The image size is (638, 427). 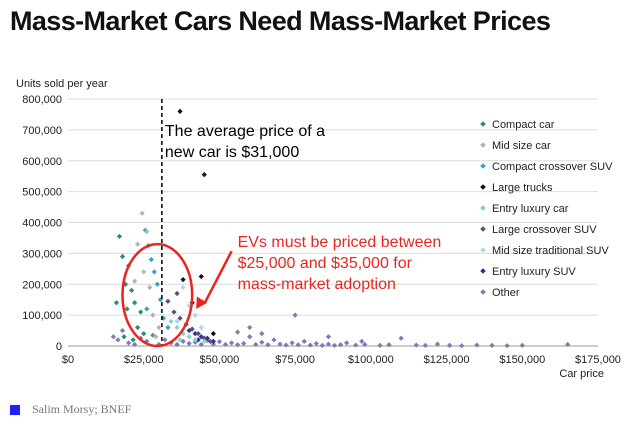 I want to click on source-line: Salim Morsy; BNEF, so click(x=70, y=409).